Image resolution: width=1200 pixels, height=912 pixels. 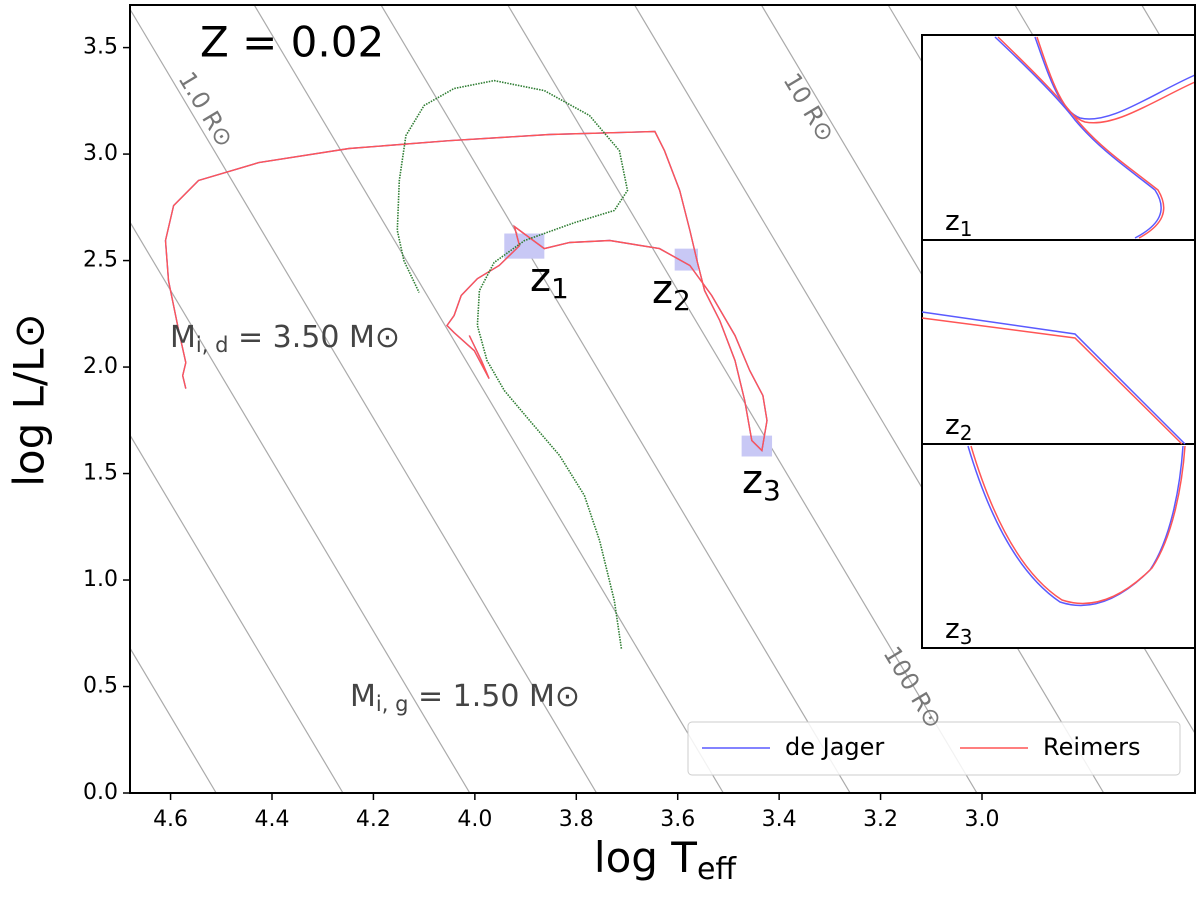 I want to click on x-axis-label: log Teff, so click(x=665, y=860).